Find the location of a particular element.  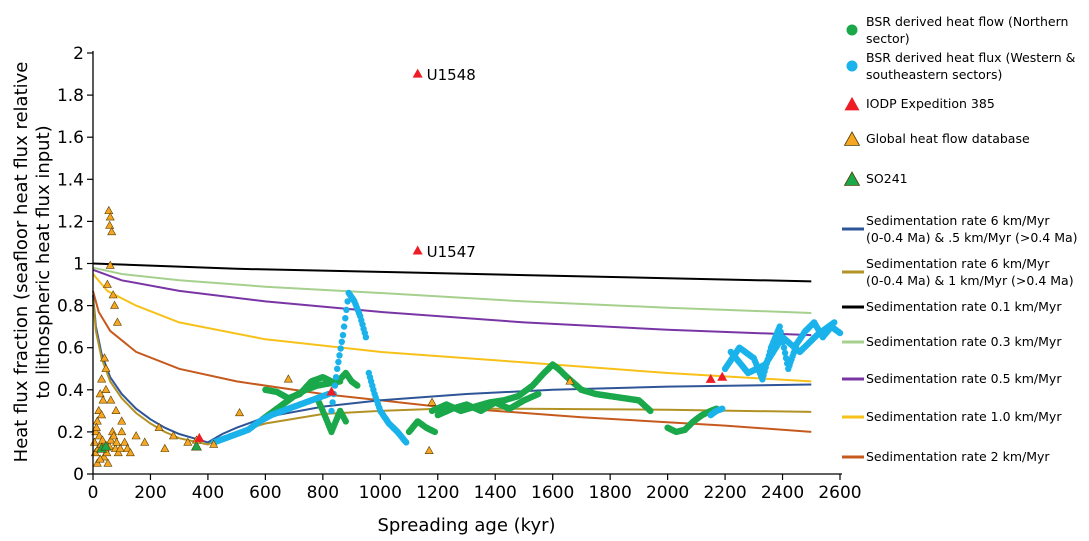

annotation-label: U1548 is located at coordinates (451, 75).